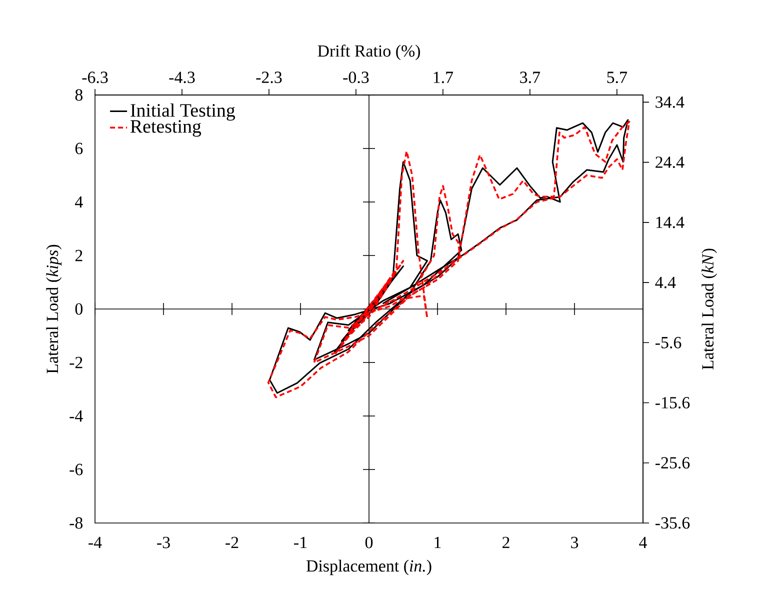  I want to click on y2-tick-label: -25.6, so click(672, 463).